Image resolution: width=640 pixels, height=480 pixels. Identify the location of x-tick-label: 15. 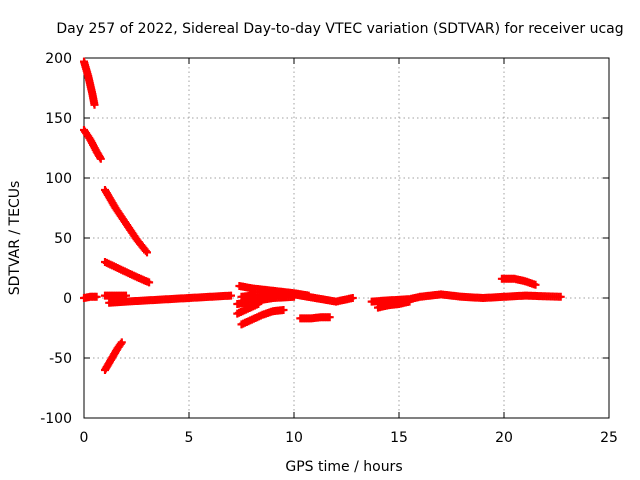
(399, 438).